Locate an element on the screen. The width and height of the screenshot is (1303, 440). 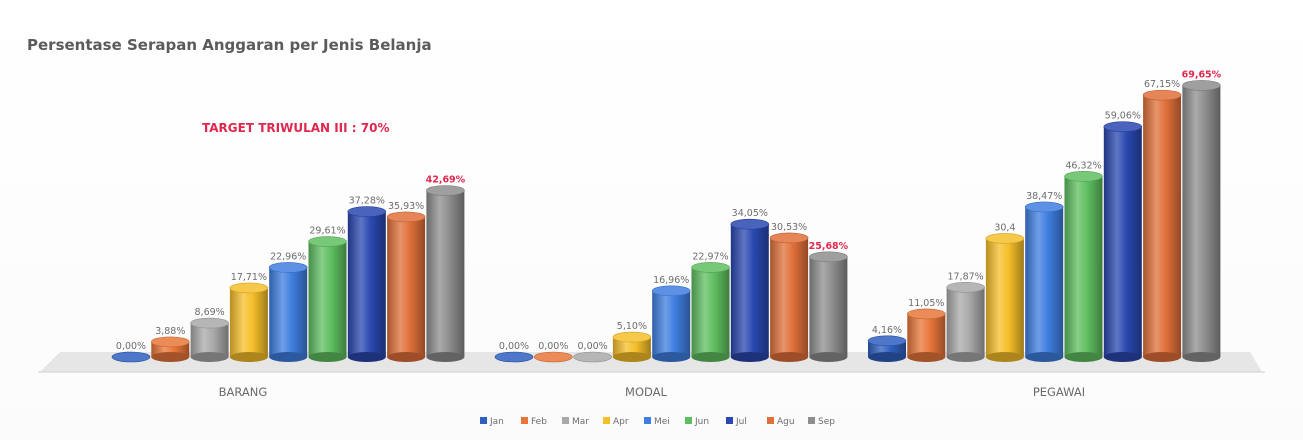
bar-modal-jan is located at coordinates (514, 357).